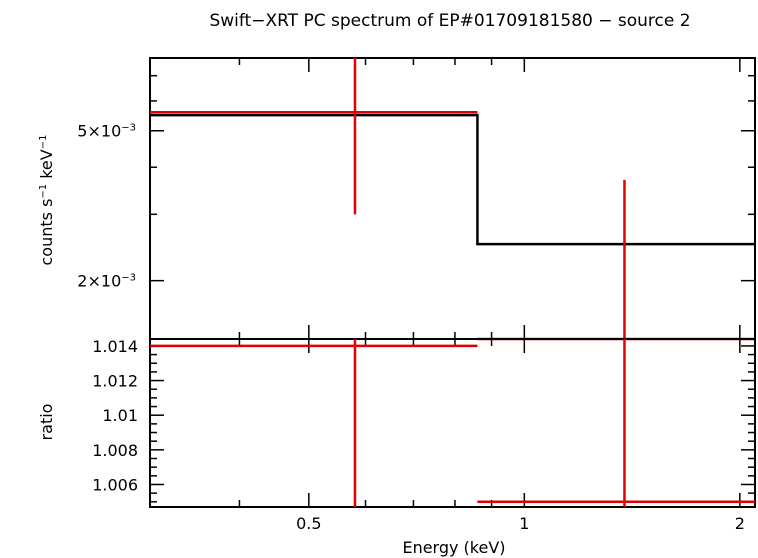 The height and width of the screenshot is (558, 758). I want to click on y-tick-label: 5×10−3, so click(106, 131).